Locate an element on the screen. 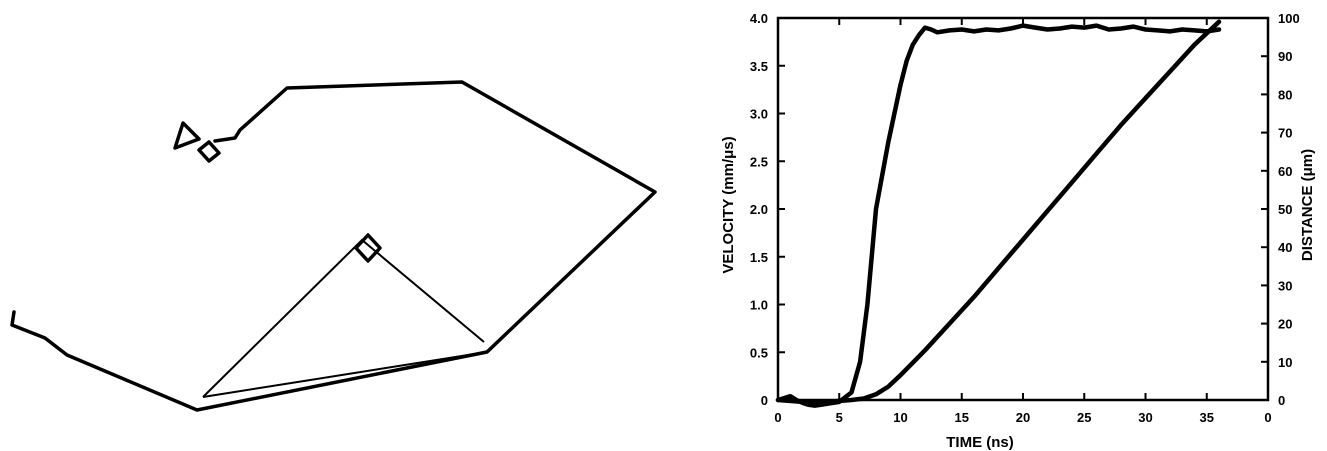 Image resolution: width=1327 pixels, height=451 pixels. small-square-marker is located at coordinates (209, 151).